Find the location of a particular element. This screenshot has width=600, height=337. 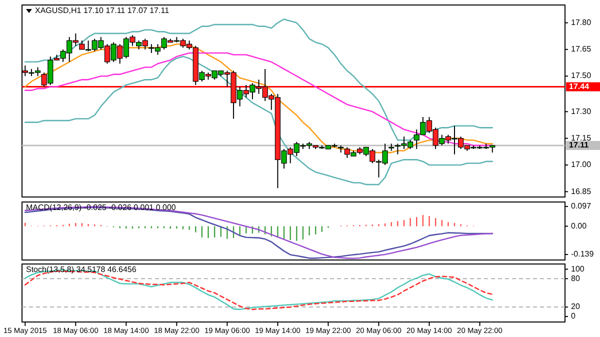

y-tick-label: 17.50 is located at coordinates (581, 75).